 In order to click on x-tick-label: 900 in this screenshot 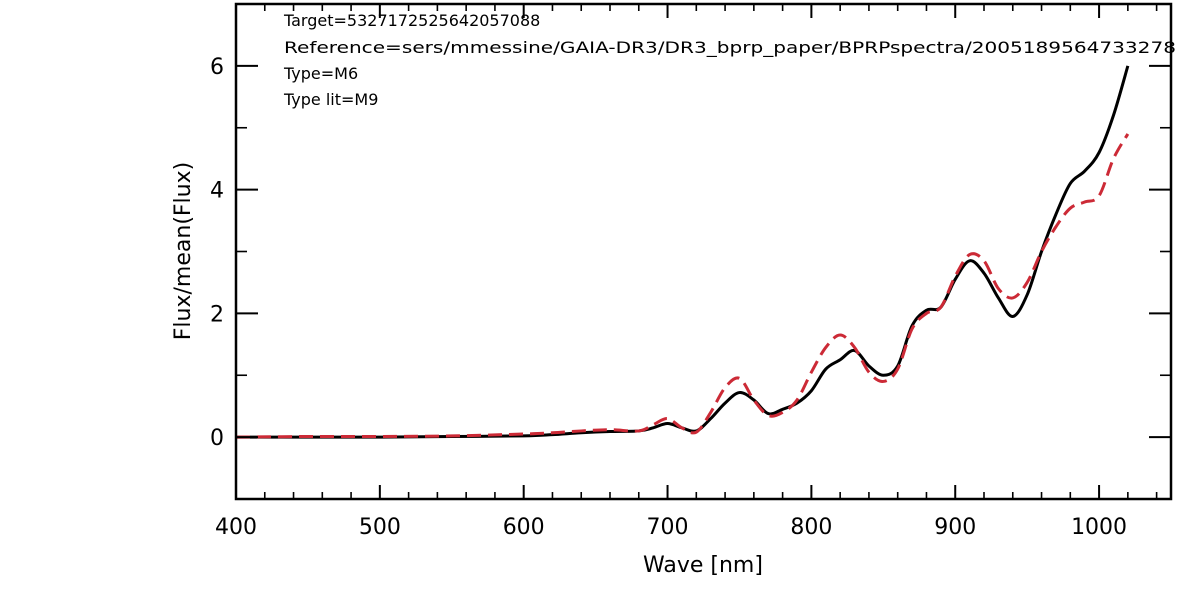, I will do `click(955, 527)`.